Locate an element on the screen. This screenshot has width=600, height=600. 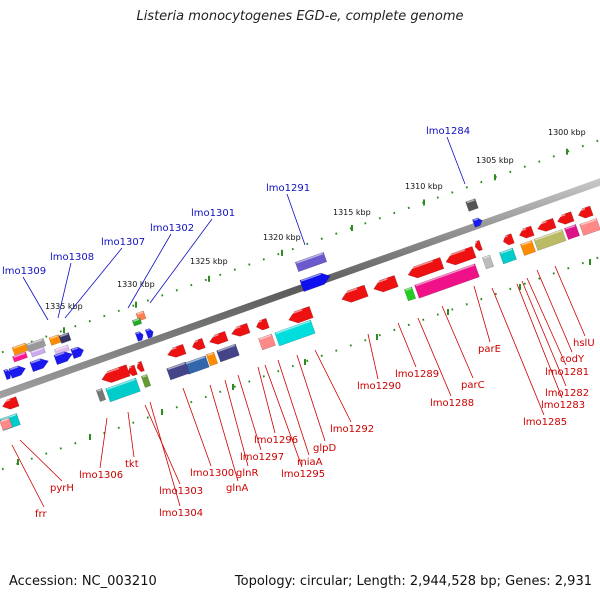
forward-gene-label-text: lmo1307 is located at coordinates (123, 242).